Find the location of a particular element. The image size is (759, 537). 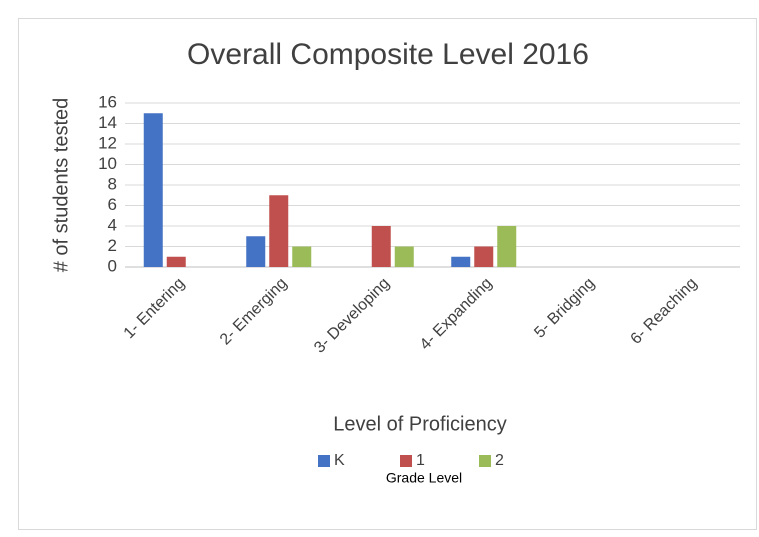

y-tick-label: 0 is located at coordinates (112, 265).